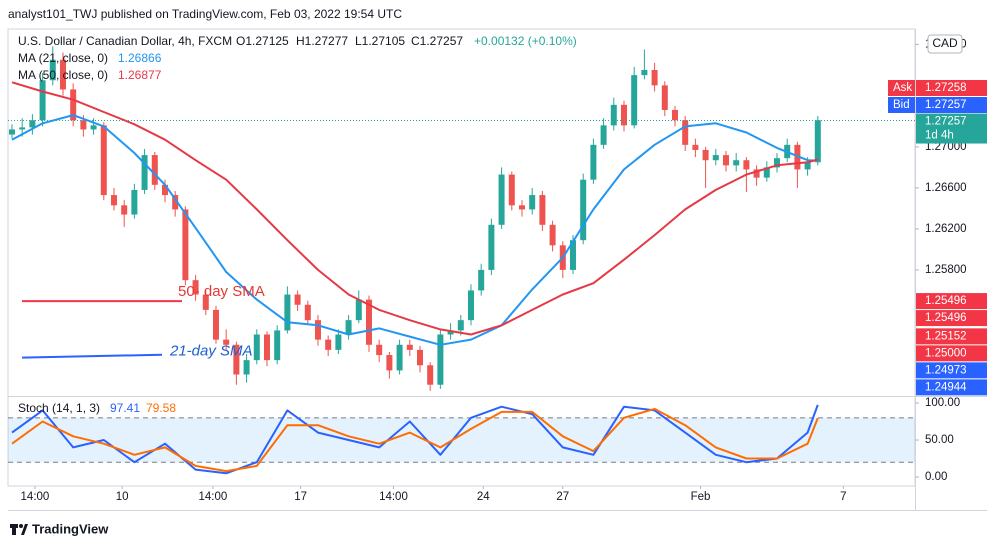  Describe the element at coordinates (70, 528) in the screenshot. I see `footer-brand: TradingView` at that location.